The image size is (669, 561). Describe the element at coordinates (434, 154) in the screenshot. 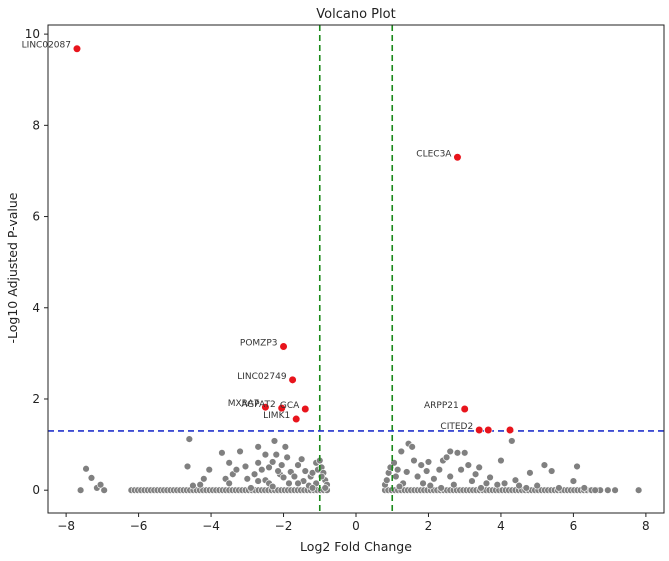

I see `gene-label: CLEC3A` at that location.